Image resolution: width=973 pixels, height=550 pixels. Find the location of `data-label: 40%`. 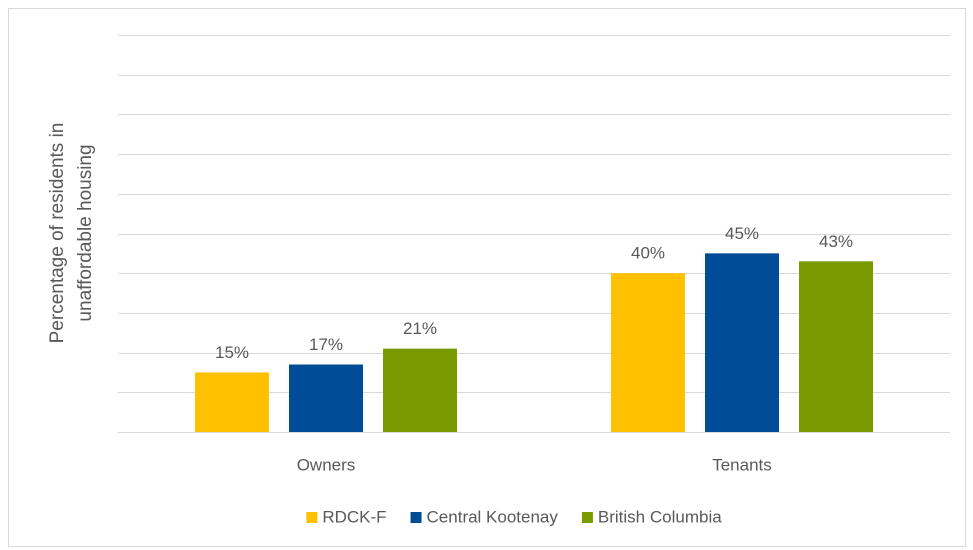

data-label: 40% is located at coordinates (648, 253).